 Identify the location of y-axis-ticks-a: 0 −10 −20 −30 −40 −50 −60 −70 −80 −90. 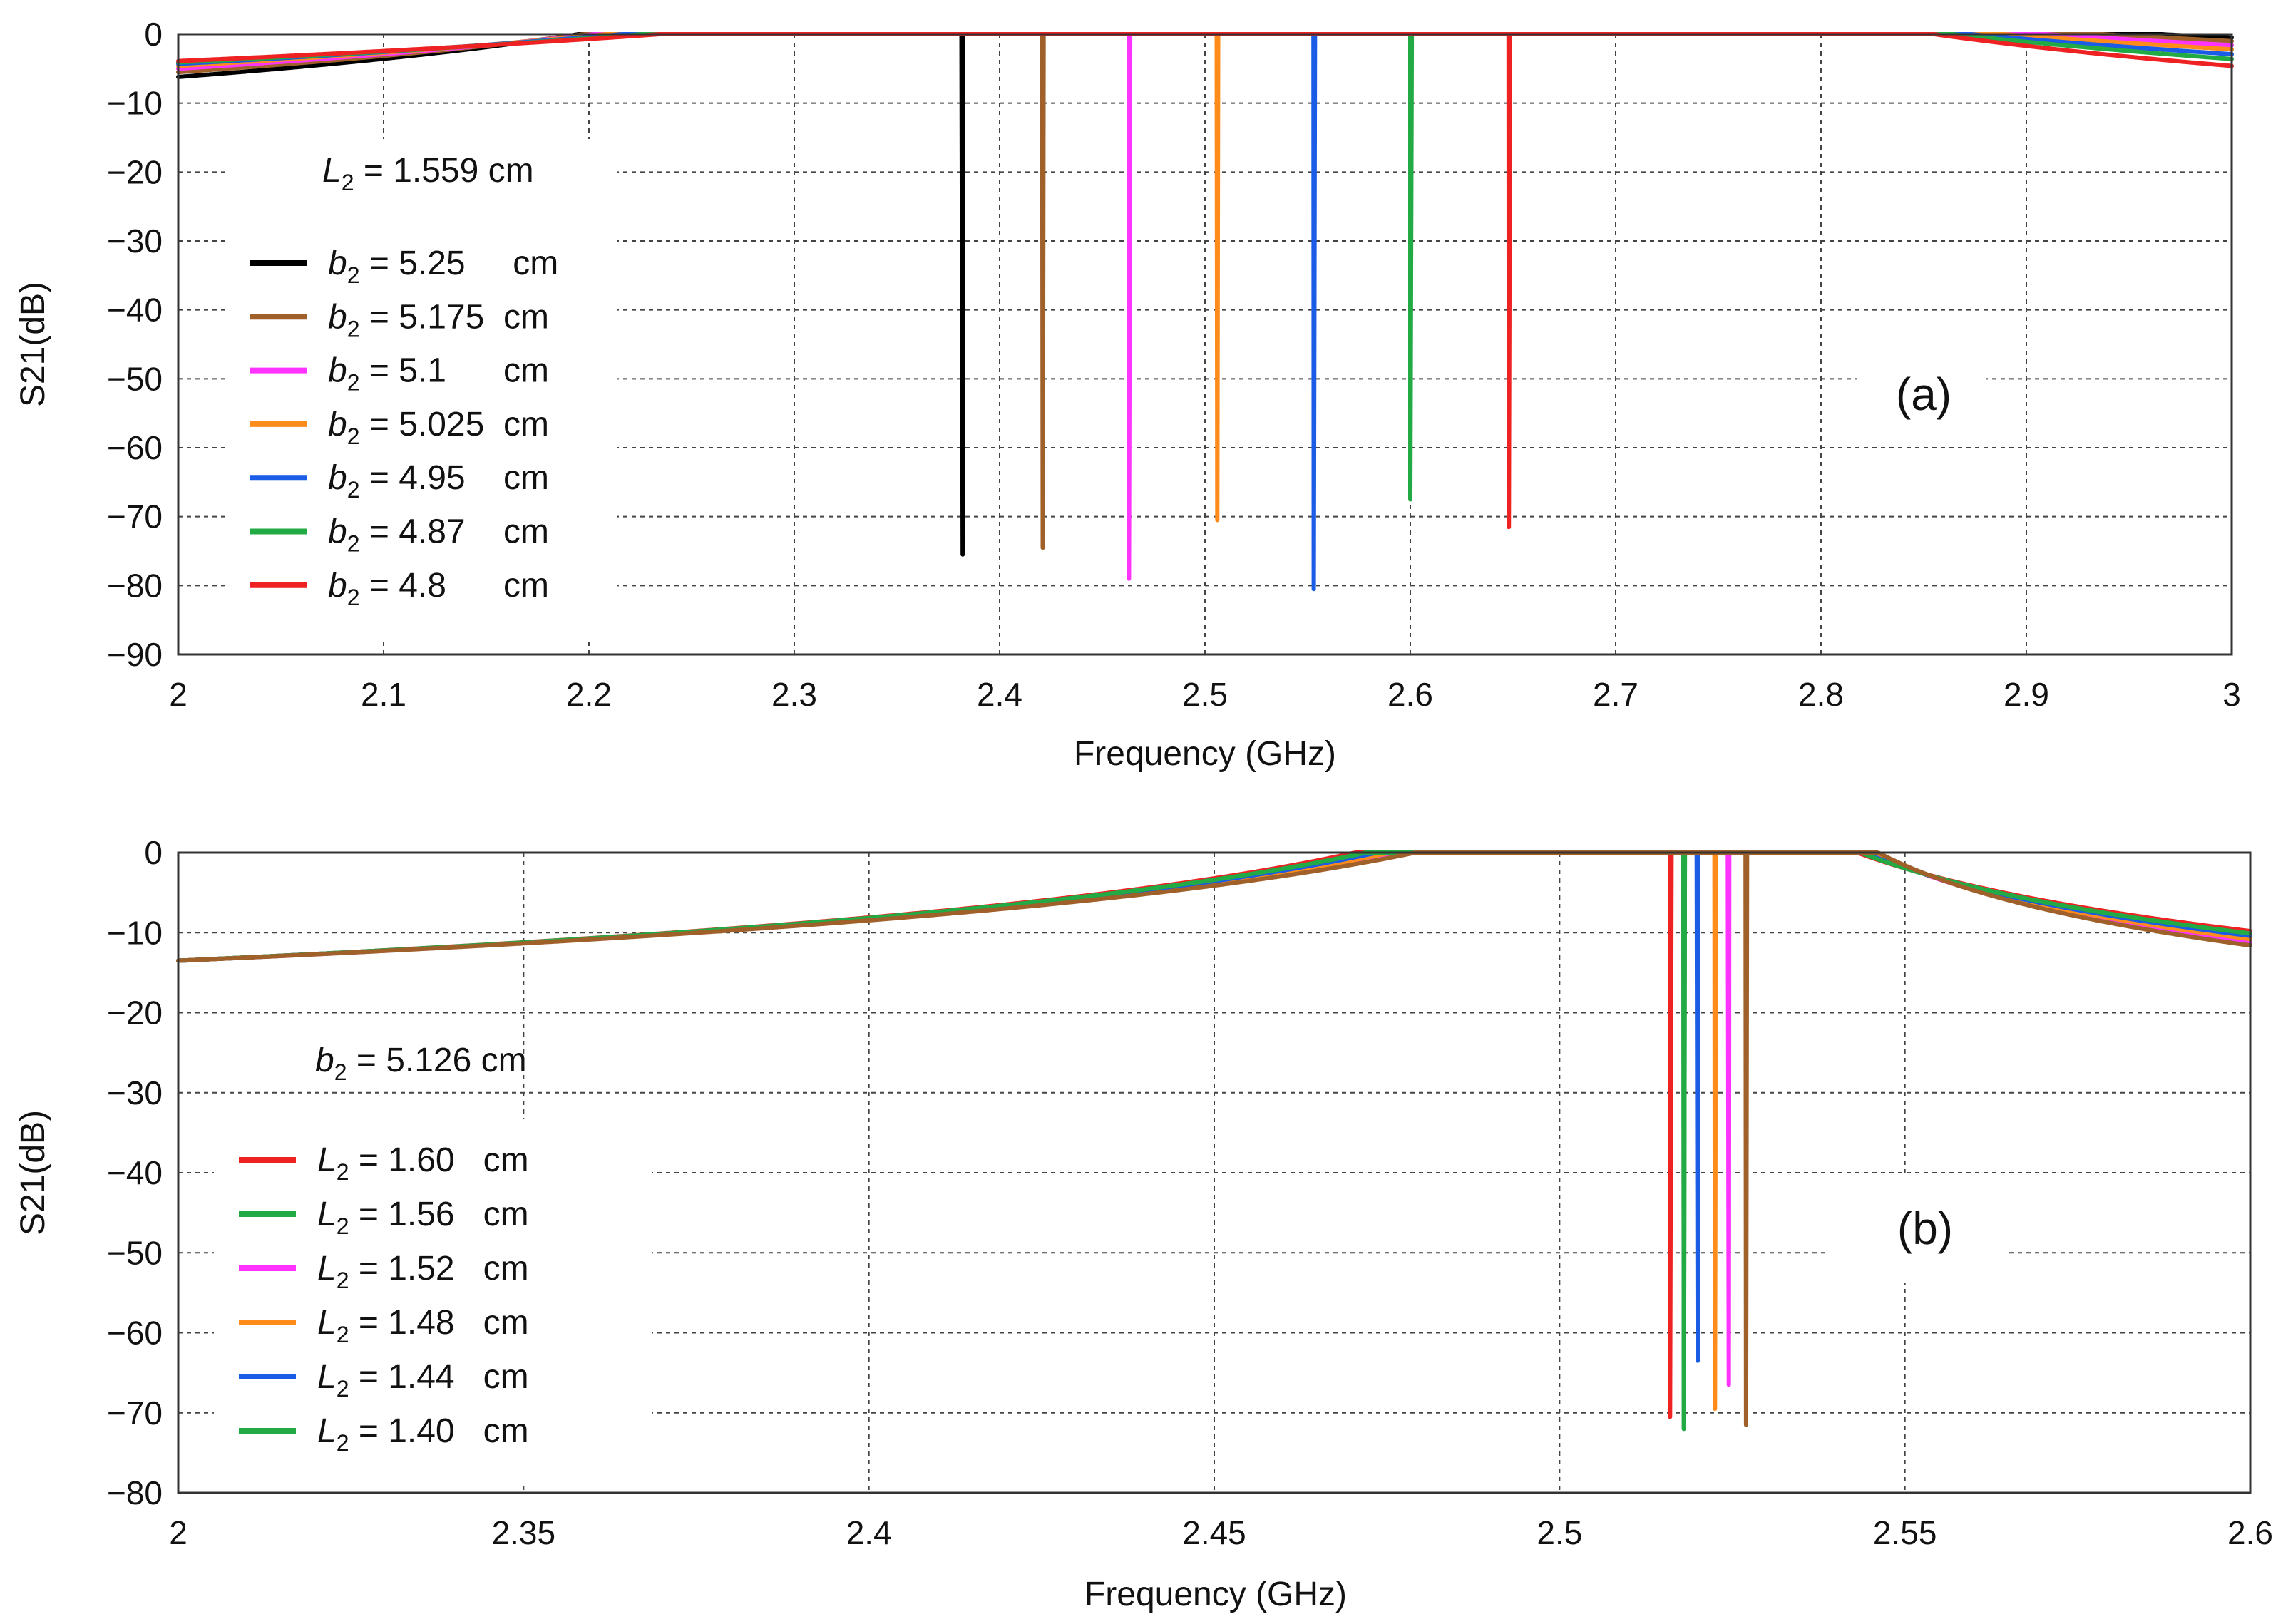
(135, 344).